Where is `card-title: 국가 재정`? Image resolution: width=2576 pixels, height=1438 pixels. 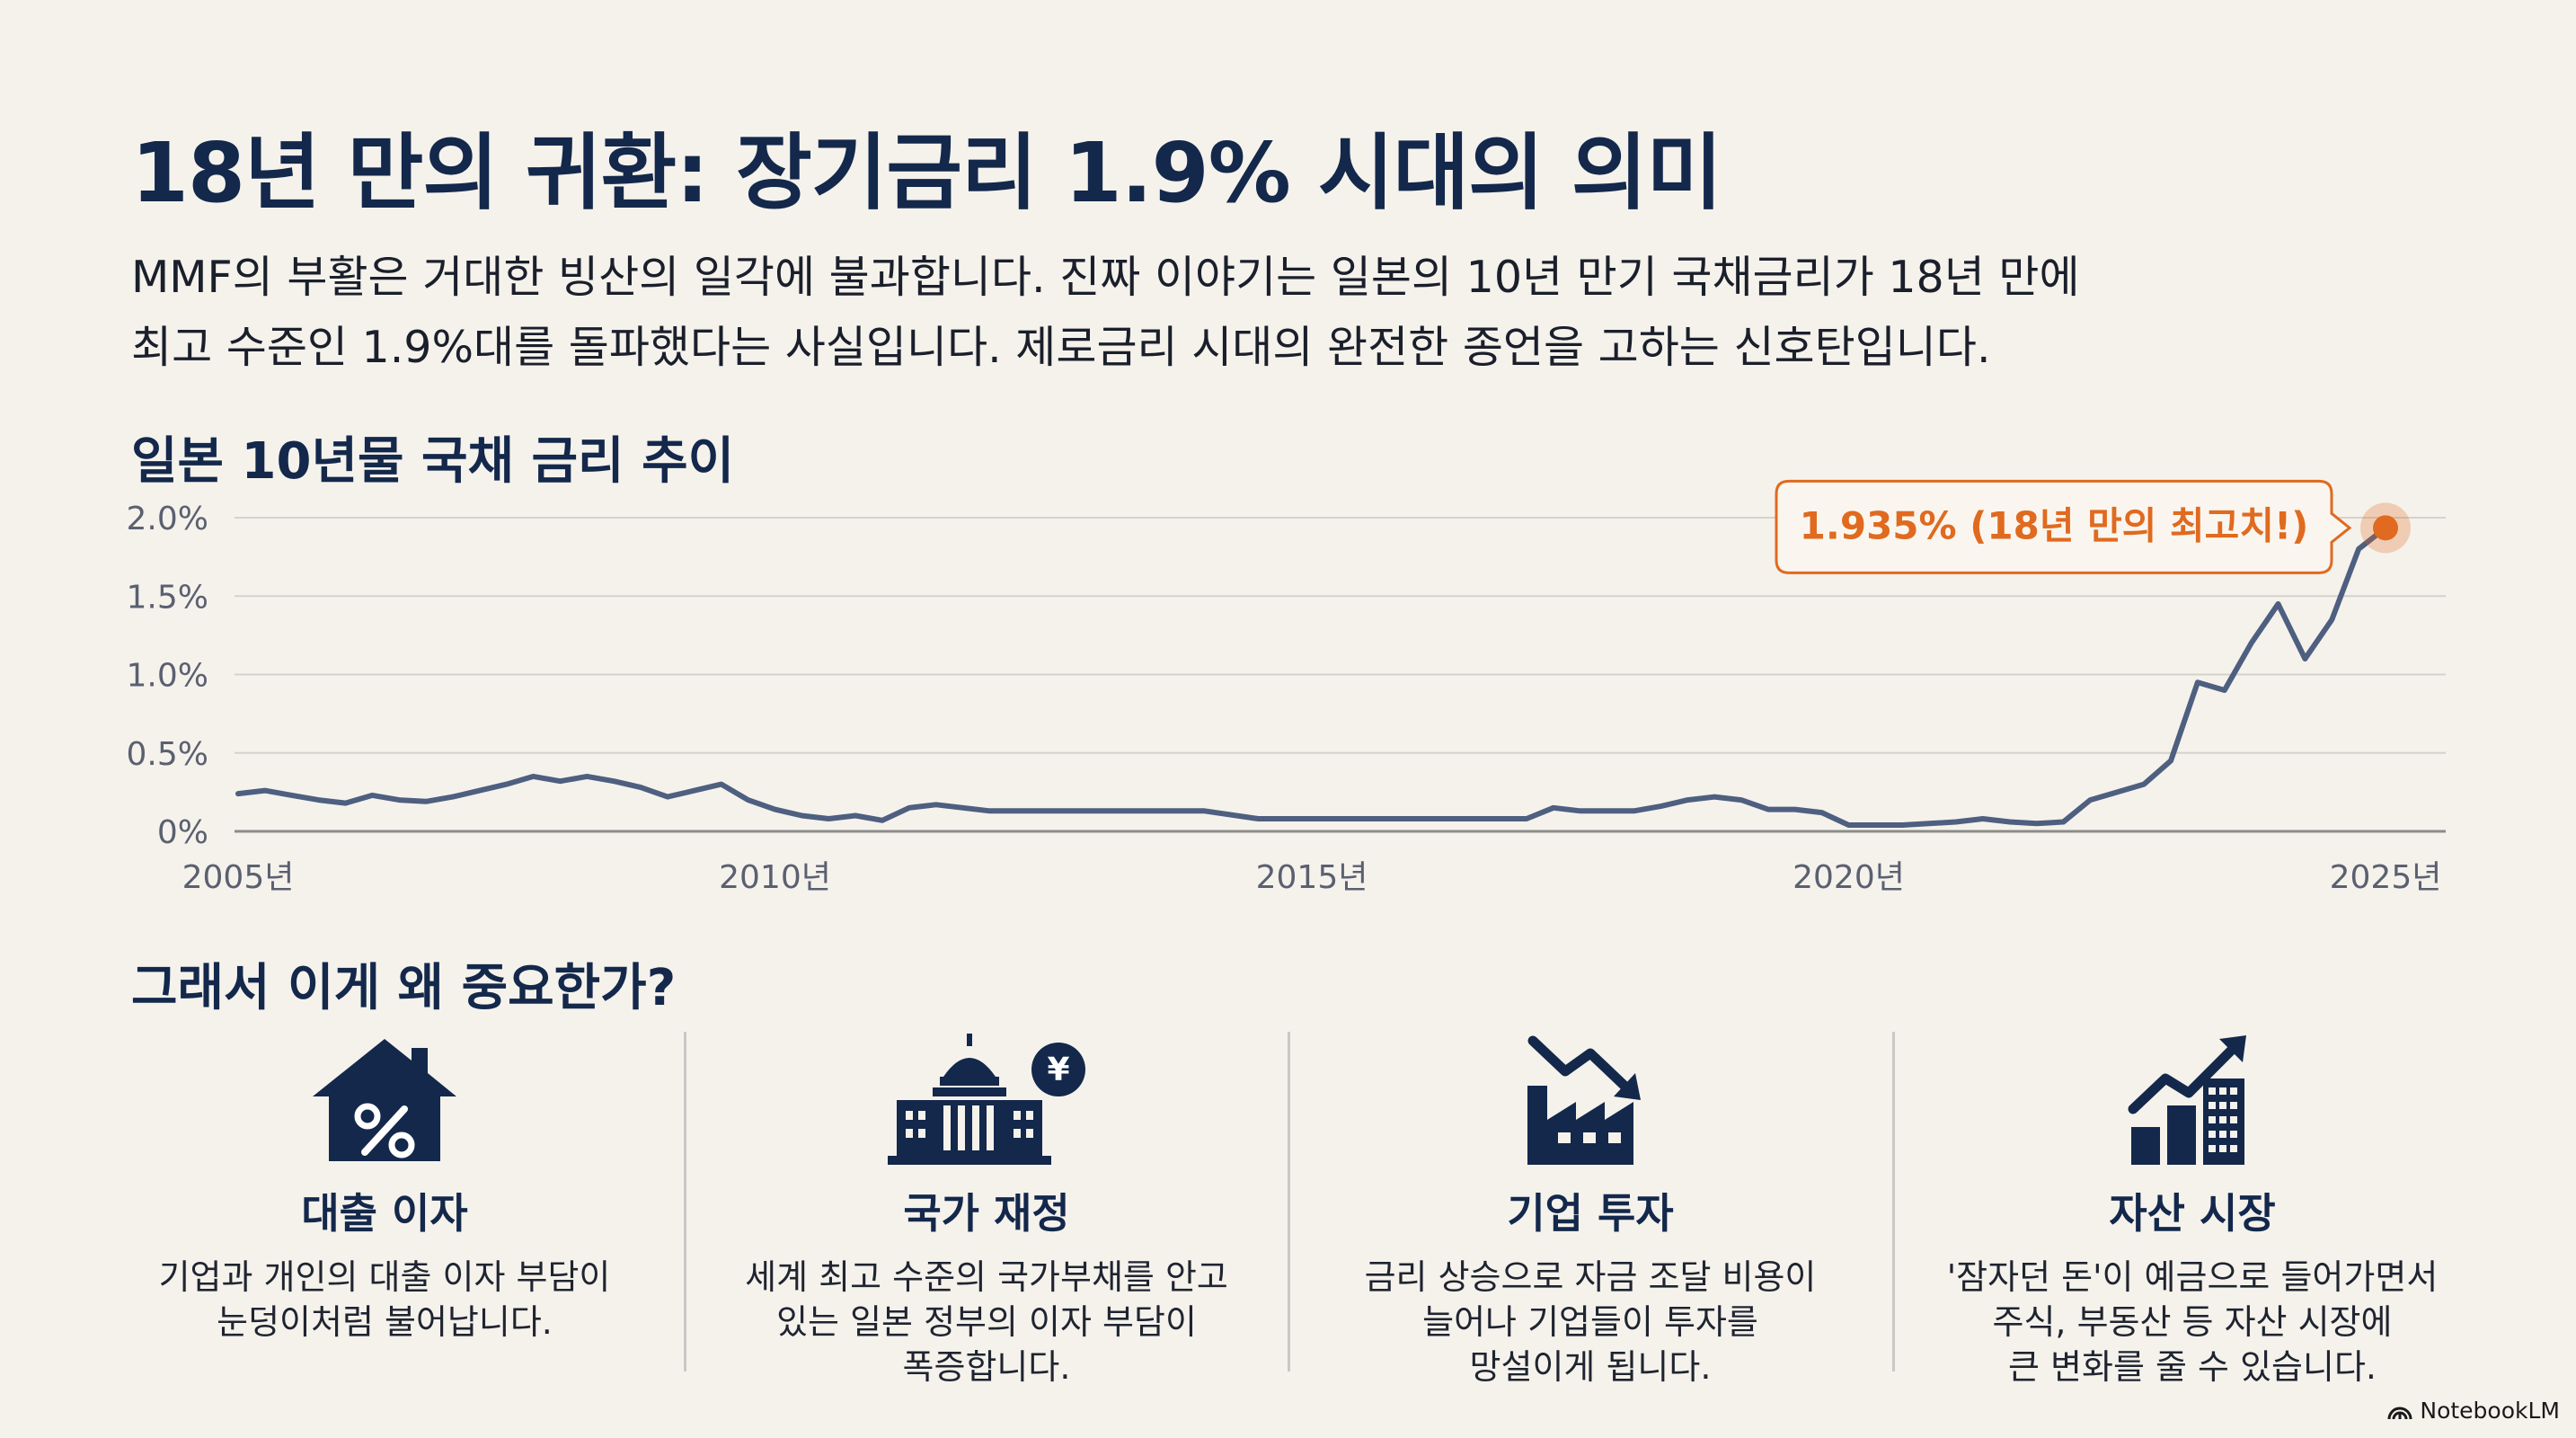
card-title: 국가 재정 is located at coordinates (986, 1213).